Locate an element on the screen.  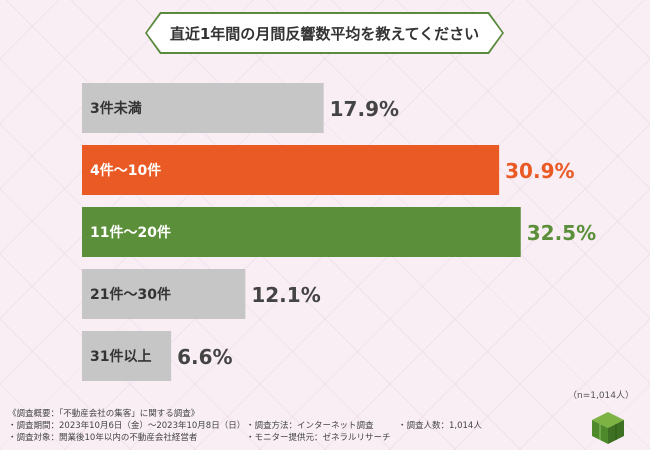
bar-group: 3件未満 17.9% is located at coordinates (240, 108).